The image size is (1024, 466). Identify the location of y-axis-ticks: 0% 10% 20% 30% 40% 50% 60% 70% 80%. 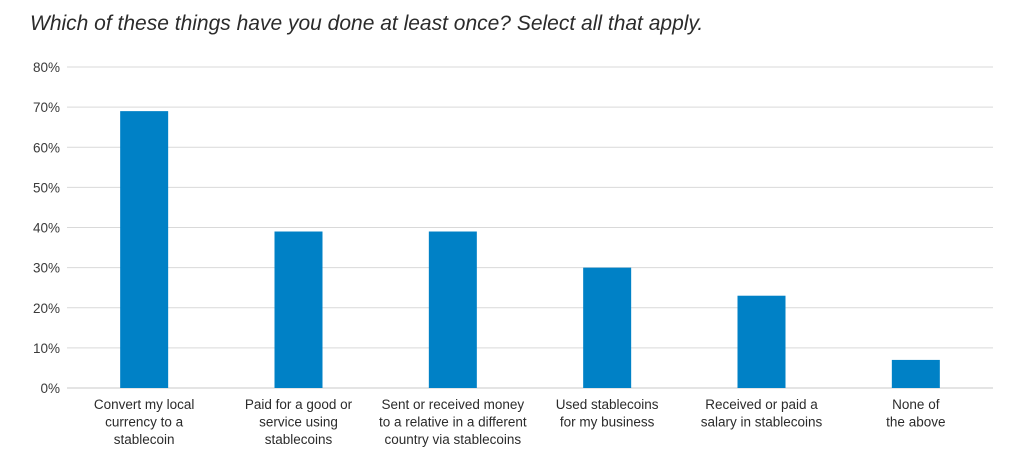
(46, 228).